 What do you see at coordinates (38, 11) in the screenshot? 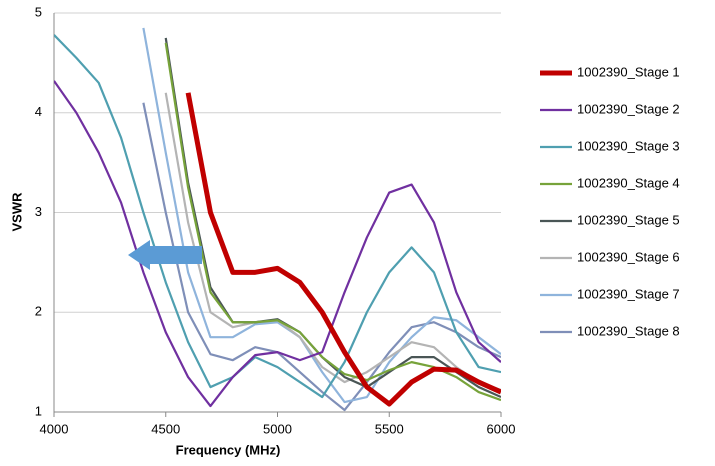
I see `y-tick-label: 5` at bounding box center [38, 11].